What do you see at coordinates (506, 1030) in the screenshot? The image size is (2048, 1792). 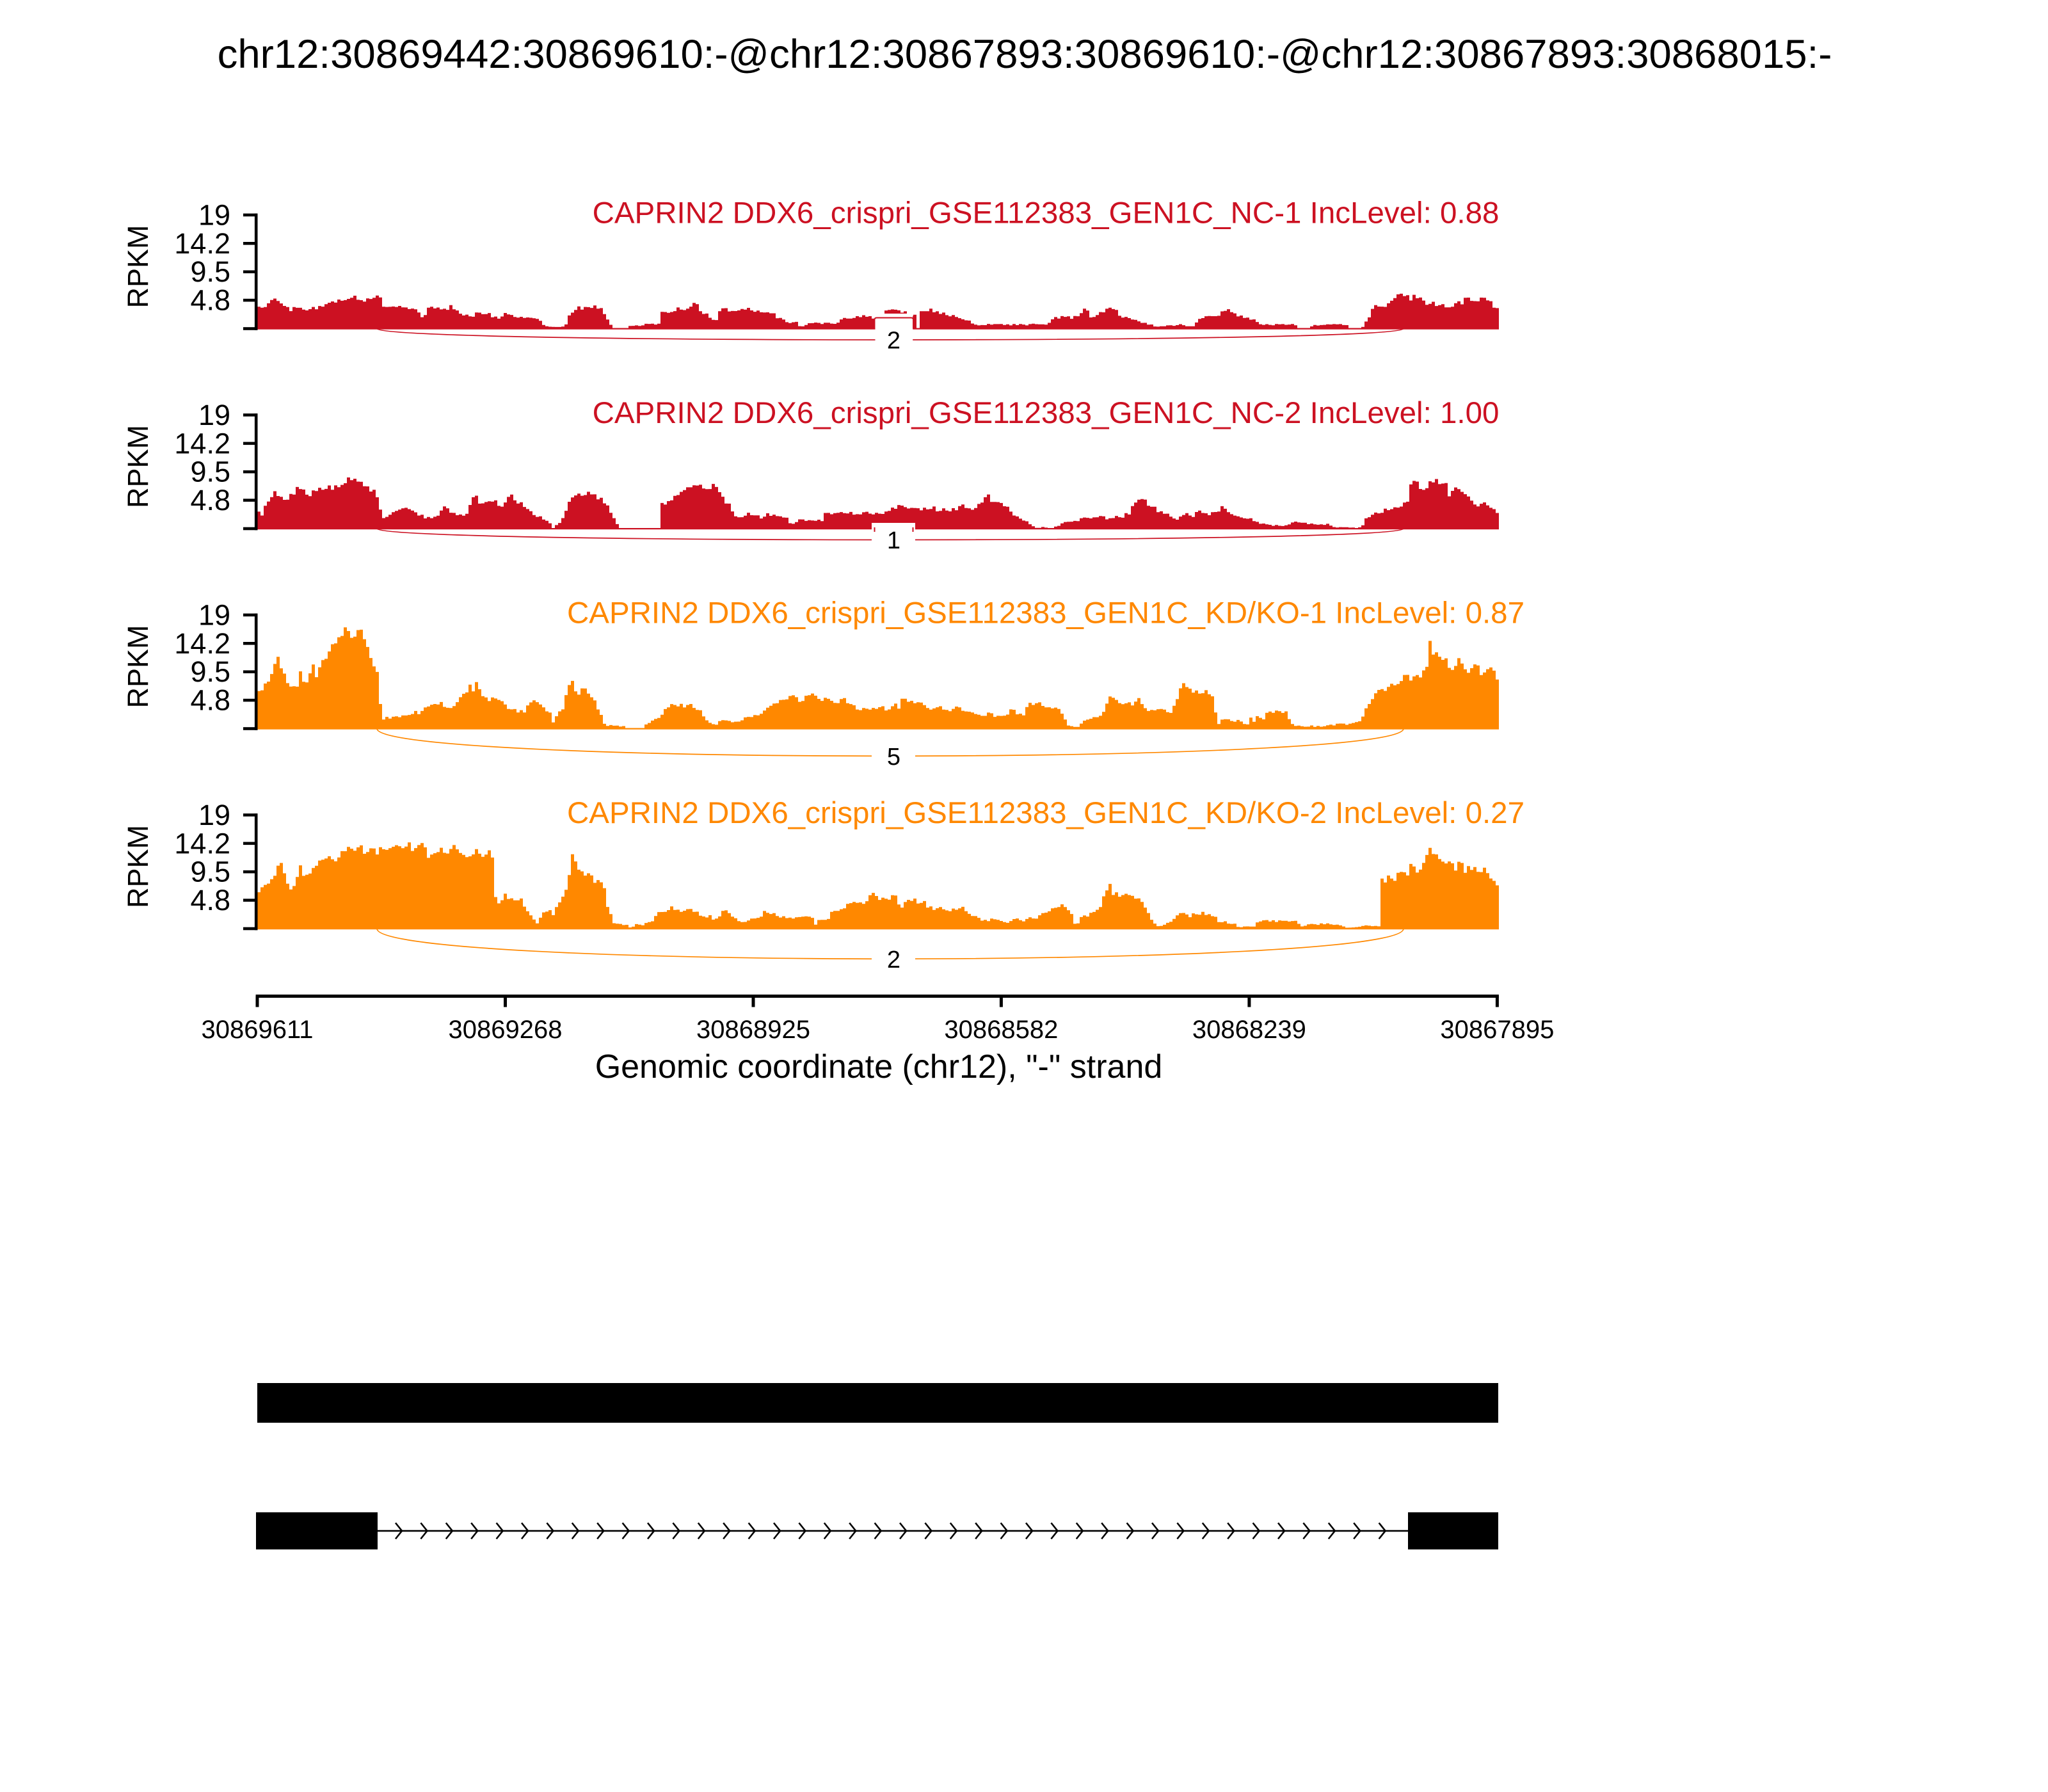 I see `svg-text: 30869268` at bounding box center [506, 1030].